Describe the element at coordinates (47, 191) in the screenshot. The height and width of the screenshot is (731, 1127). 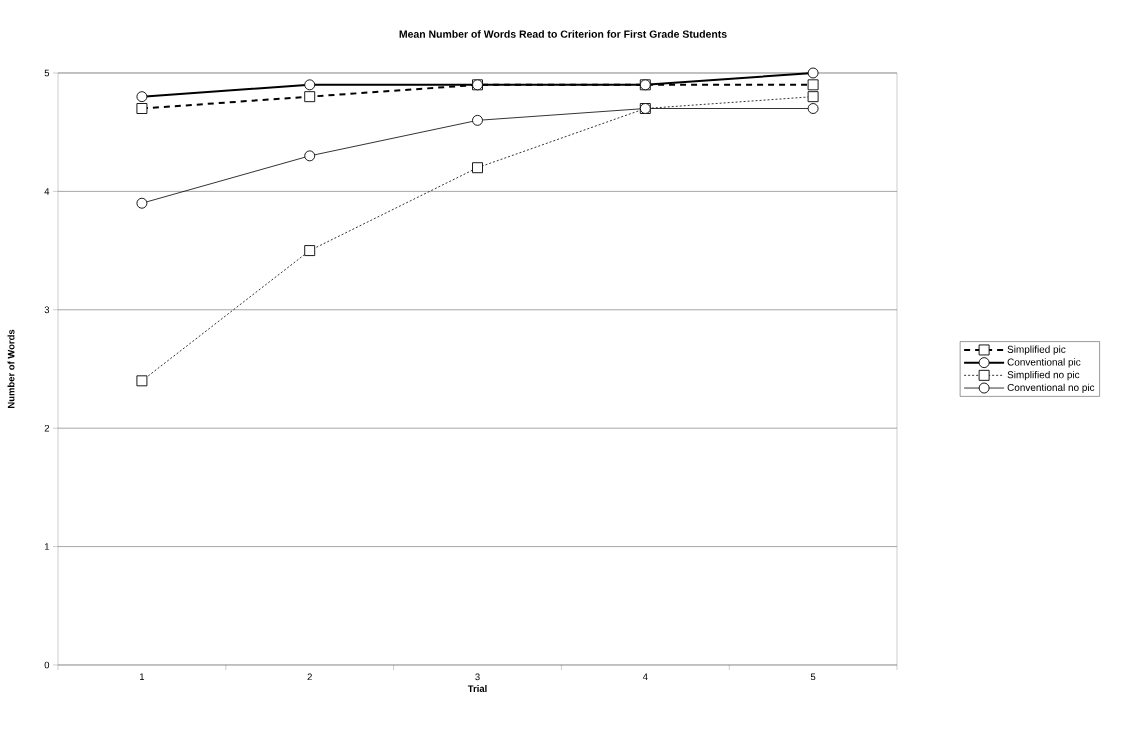
I see `y-tick-label: 4` at that location.